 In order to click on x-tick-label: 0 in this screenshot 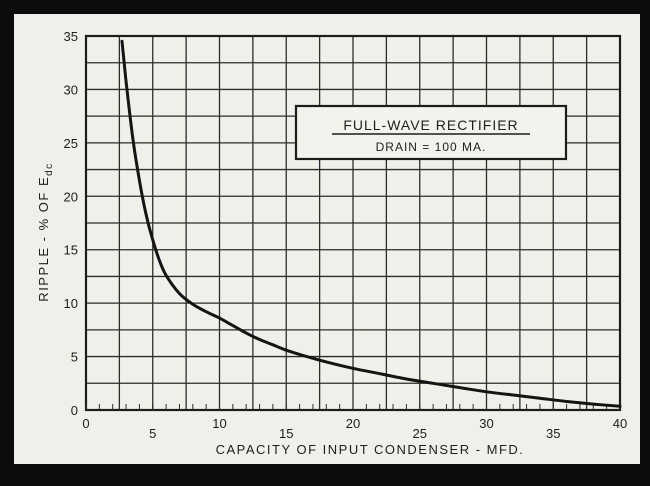, I will do `click(85, 423)`.